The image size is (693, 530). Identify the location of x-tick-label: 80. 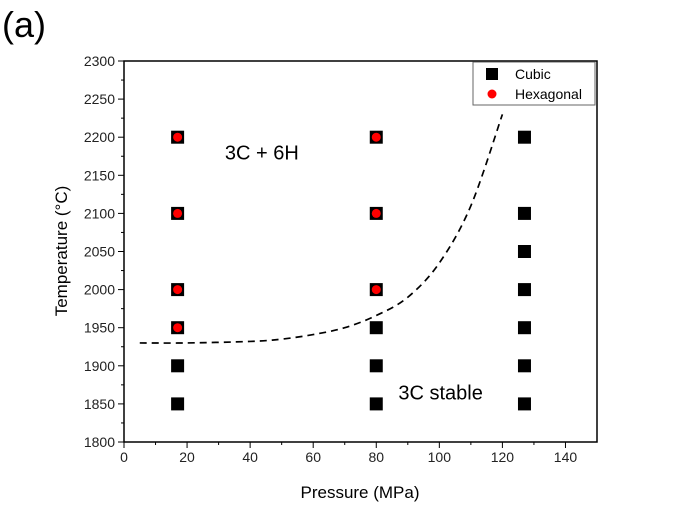
(376, 457).